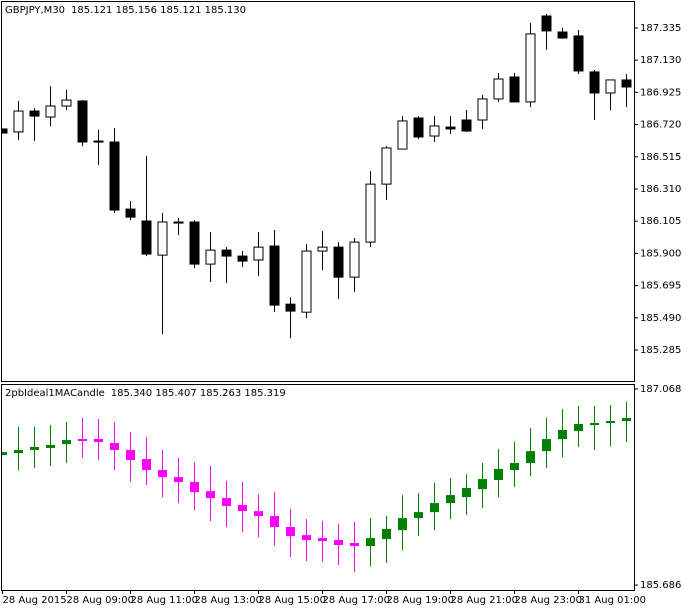  I want to click on y-tick-label: 185.695, so click(660, 286).